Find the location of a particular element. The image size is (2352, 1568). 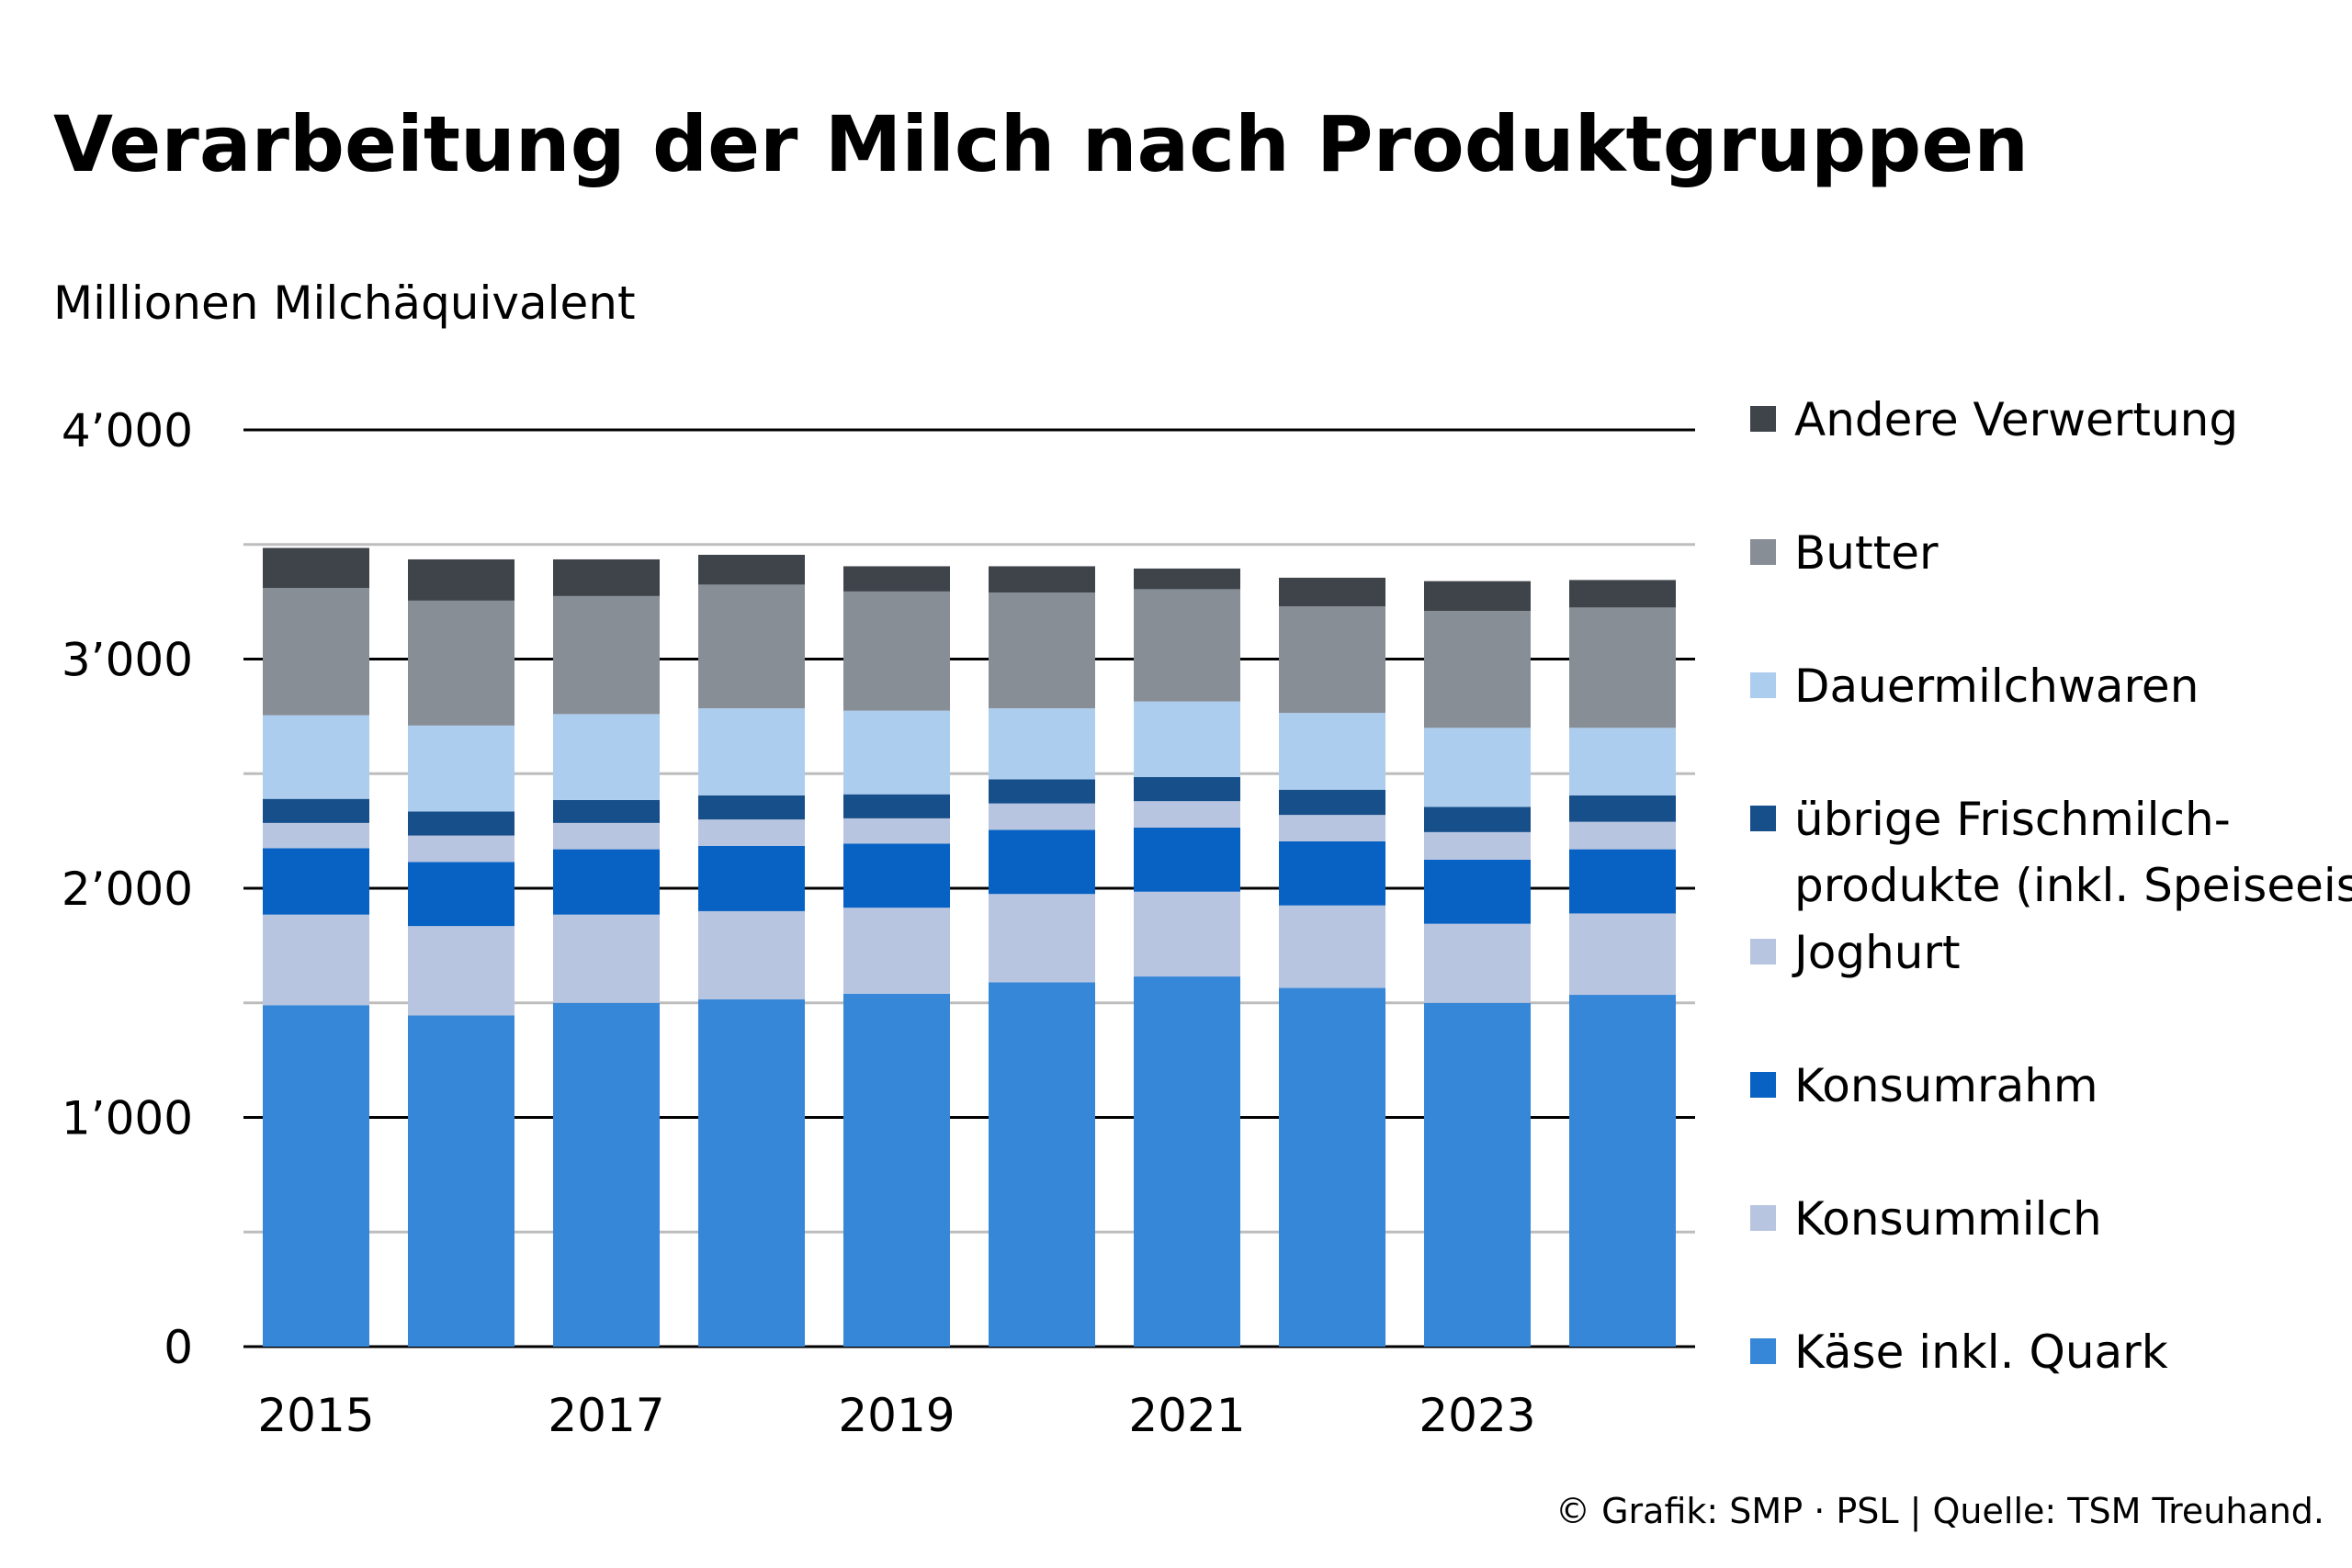

legend-label: übrige Frischmilch- is located at coordinates (2013, 820).